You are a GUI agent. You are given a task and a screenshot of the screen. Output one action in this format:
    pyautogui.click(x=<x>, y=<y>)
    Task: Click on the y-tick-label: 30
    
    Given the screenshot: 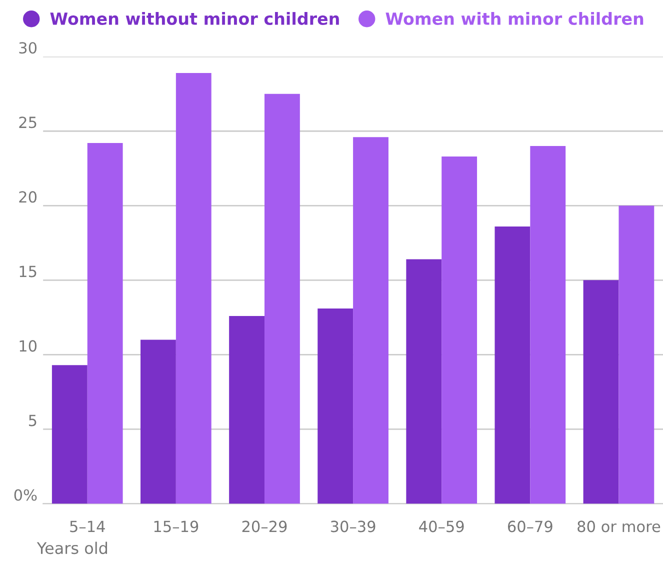 What is the action you would take?
    pyautogui.click(x=28, y=48)
    